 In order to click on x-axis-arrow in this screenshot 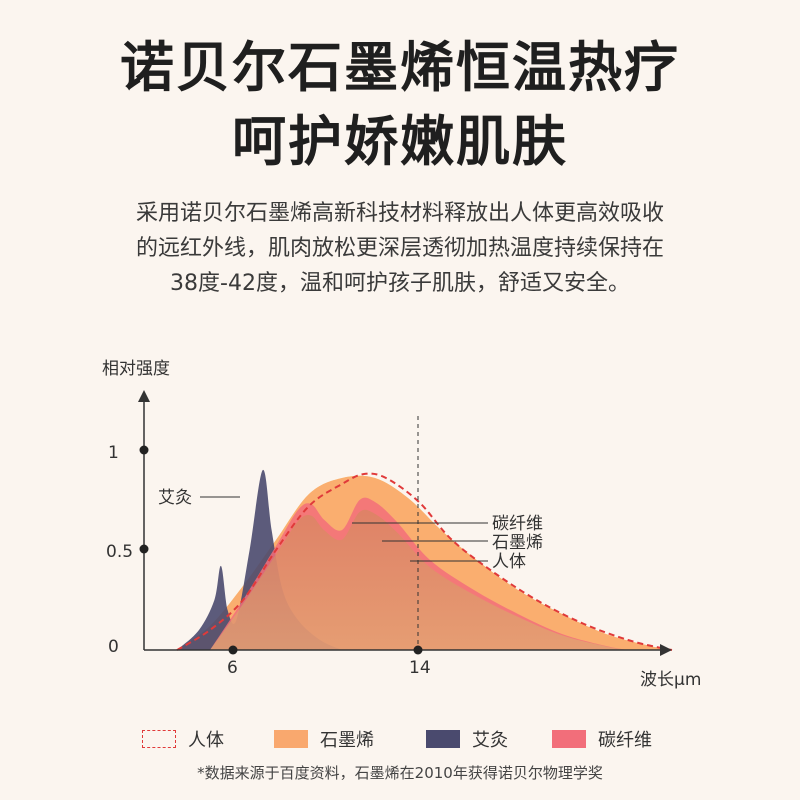, I will do `click(666, 650)`.